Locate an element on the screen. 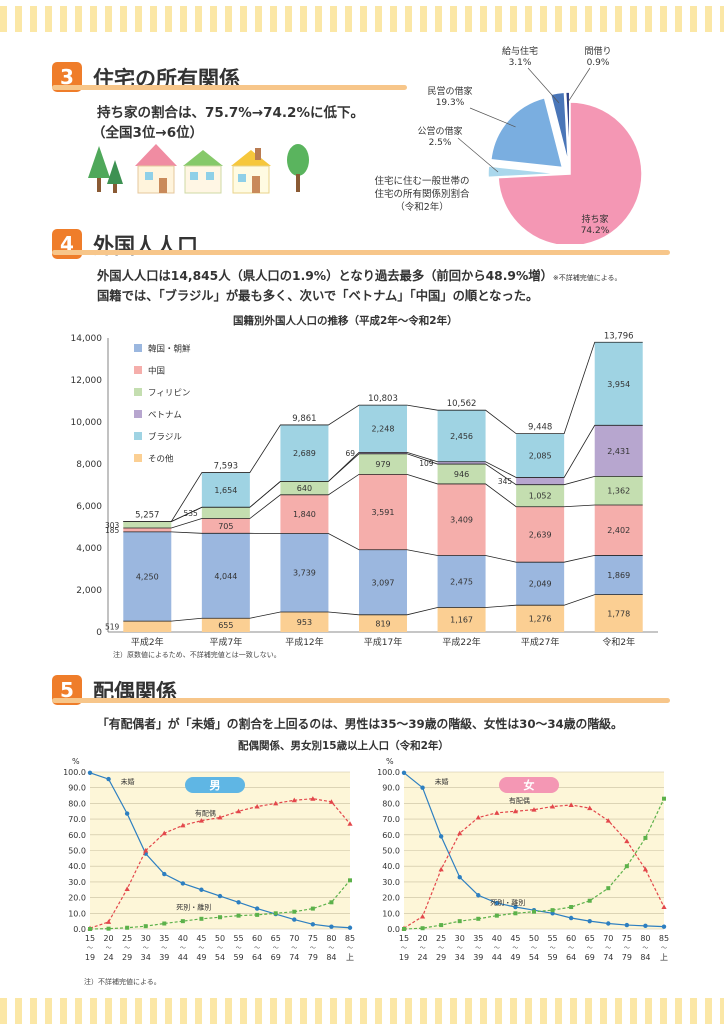 The width and height of the screenshot is (724, 1024). x-tick-group: 45 ～49 is located at coordinates (201, 948).